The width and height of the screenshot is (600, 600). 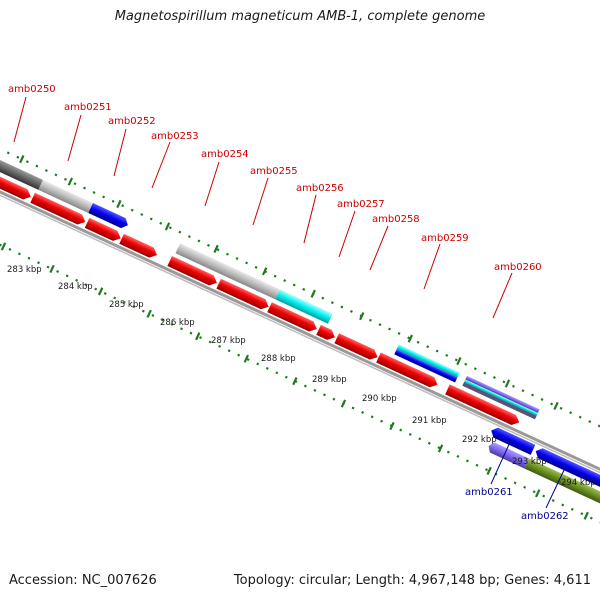 I want to click on callout-line-amb0258, so click(x=379, y=248).